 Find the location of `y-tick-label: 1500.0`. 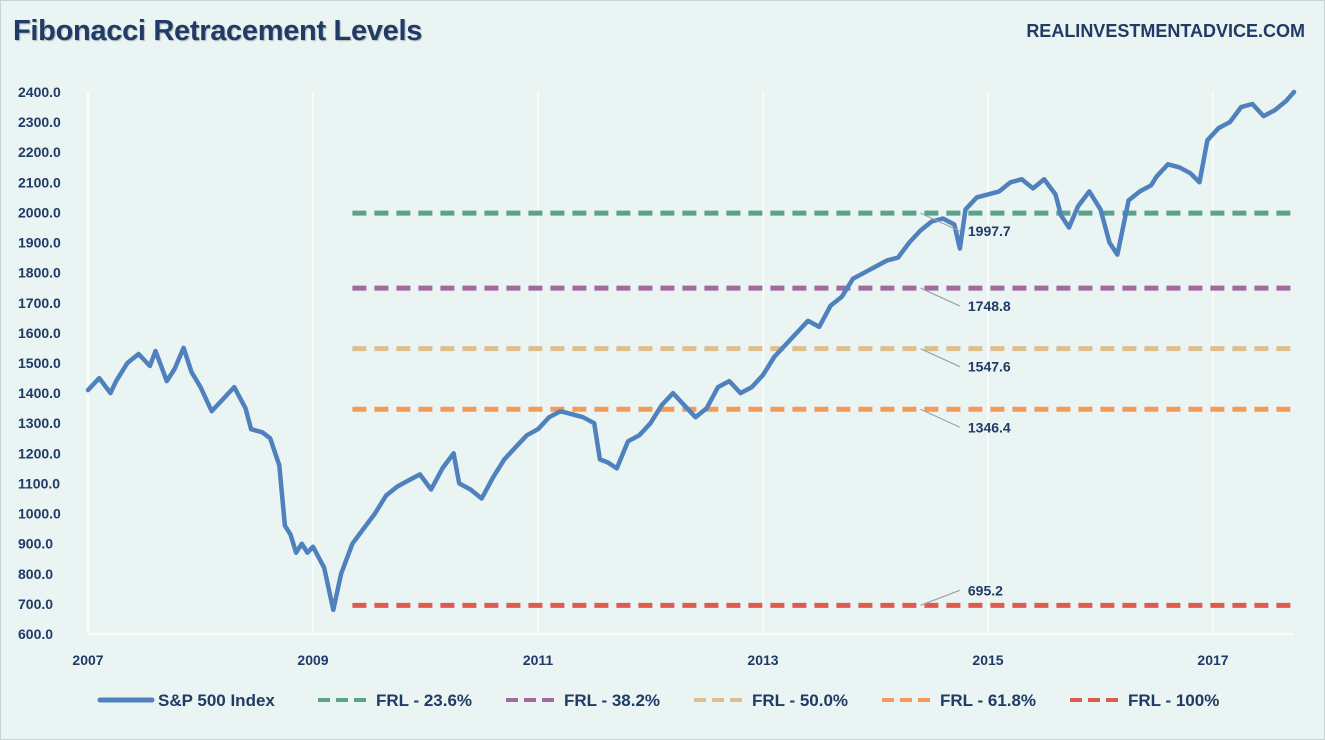

y-tick-label: 1500.0 is located at coordinates (39, 363).